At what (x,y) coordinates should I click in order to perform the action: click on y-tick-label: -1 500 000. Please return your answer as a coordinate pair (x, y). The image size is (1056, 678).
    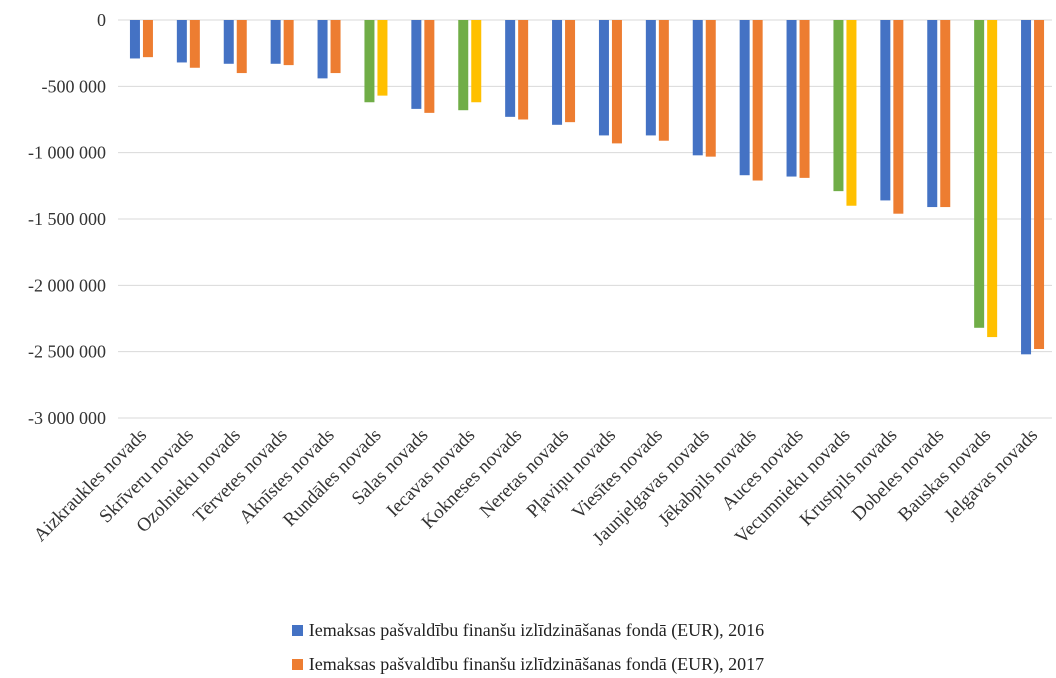
    Looking at the image, I should click on (67, 219).